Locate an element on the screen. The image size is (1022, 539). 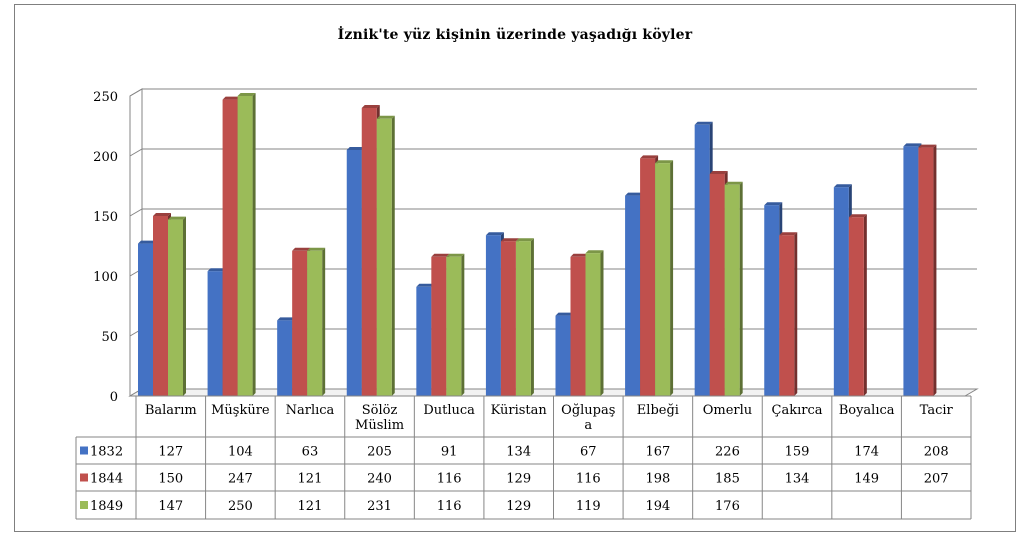
data-label: 104 is located at coordinates (240, 452).